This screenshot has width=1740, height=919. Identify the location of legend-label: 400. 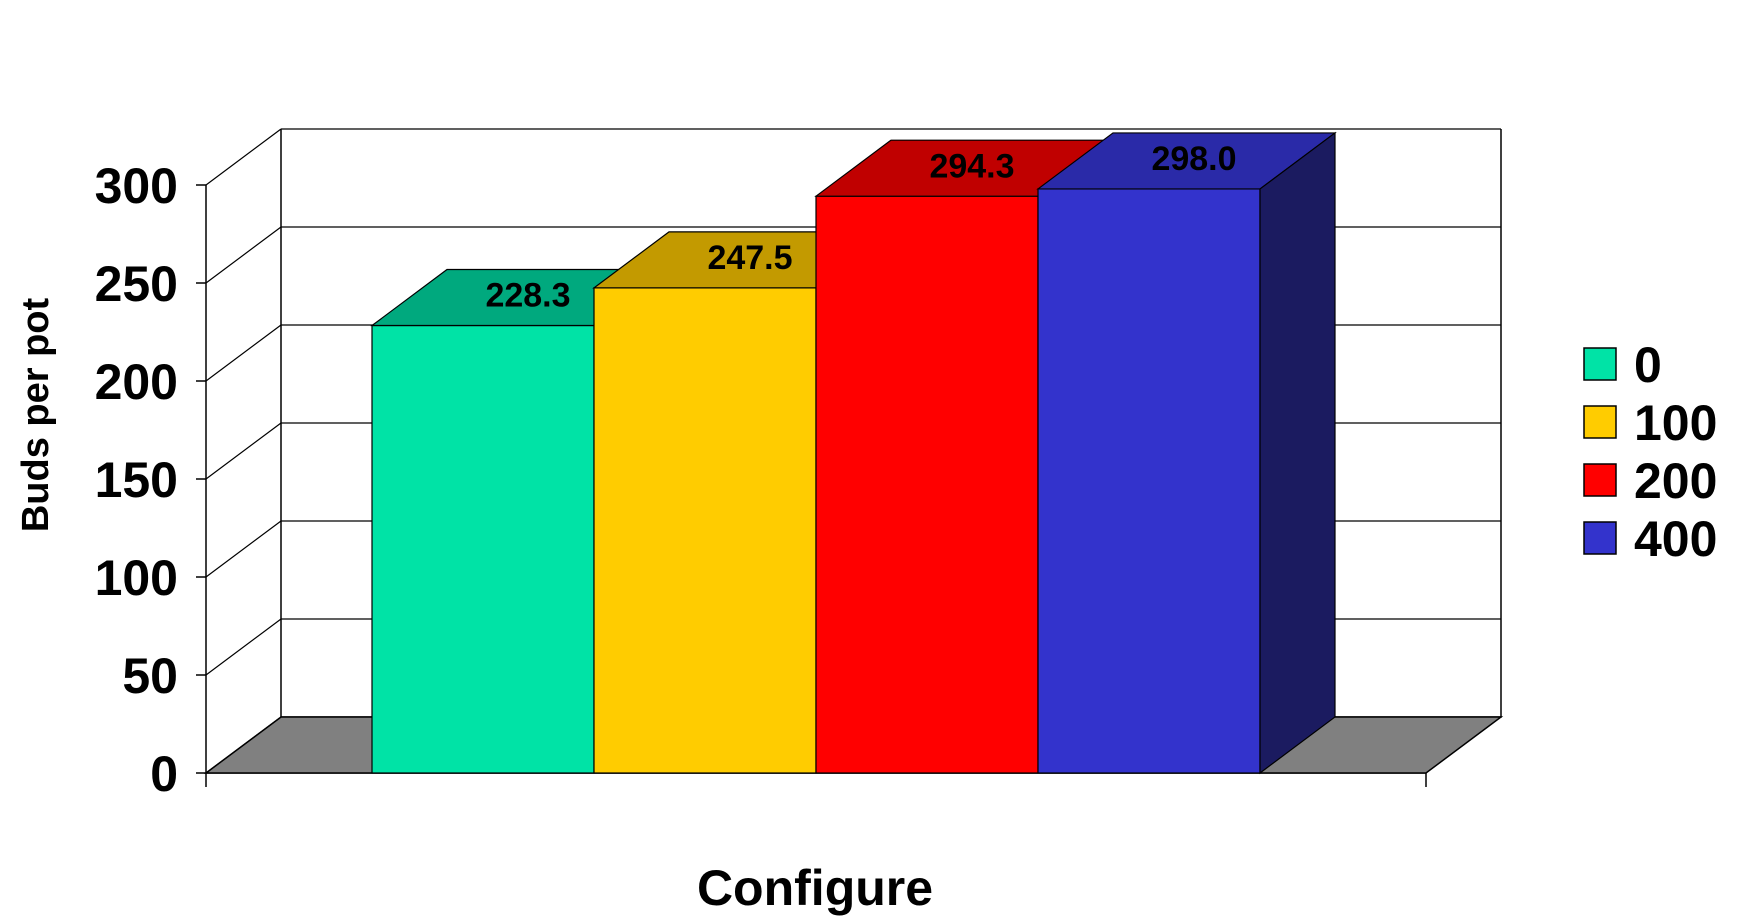
(1675, 539).